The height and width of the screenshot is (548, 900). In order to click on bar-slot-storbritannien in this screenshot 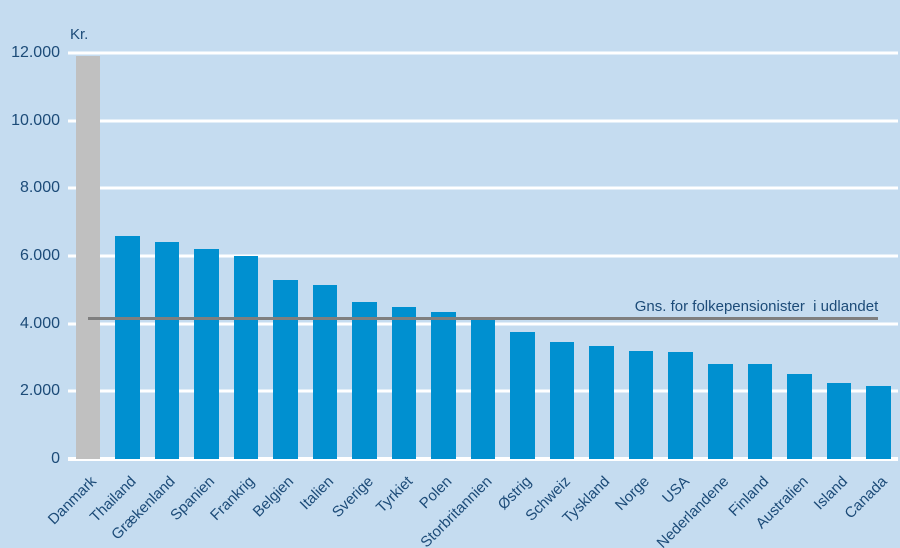, I will do `click(483, 256)`.